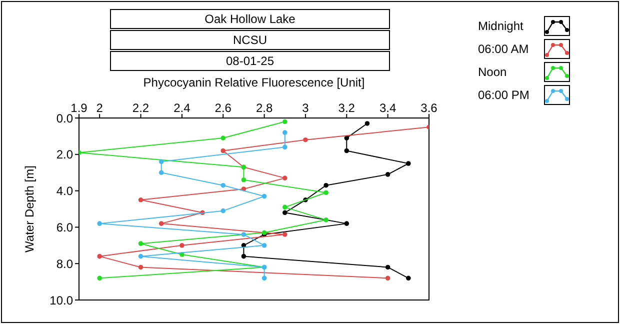 The height and width of the screenshot is (324, 620). What do you see at coordinates (504, 95) in the screenshot?
I see `legend-label: 06:00 PM` at bounding box center [504, 95].